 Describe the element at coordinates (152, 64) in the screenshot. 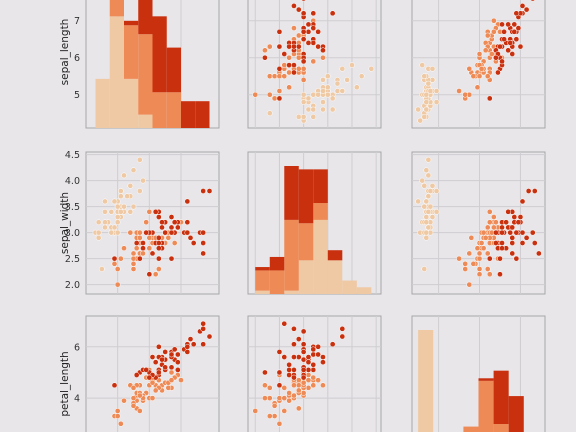

I see `cell-sepal_length-vs-sepal_length` at that location.